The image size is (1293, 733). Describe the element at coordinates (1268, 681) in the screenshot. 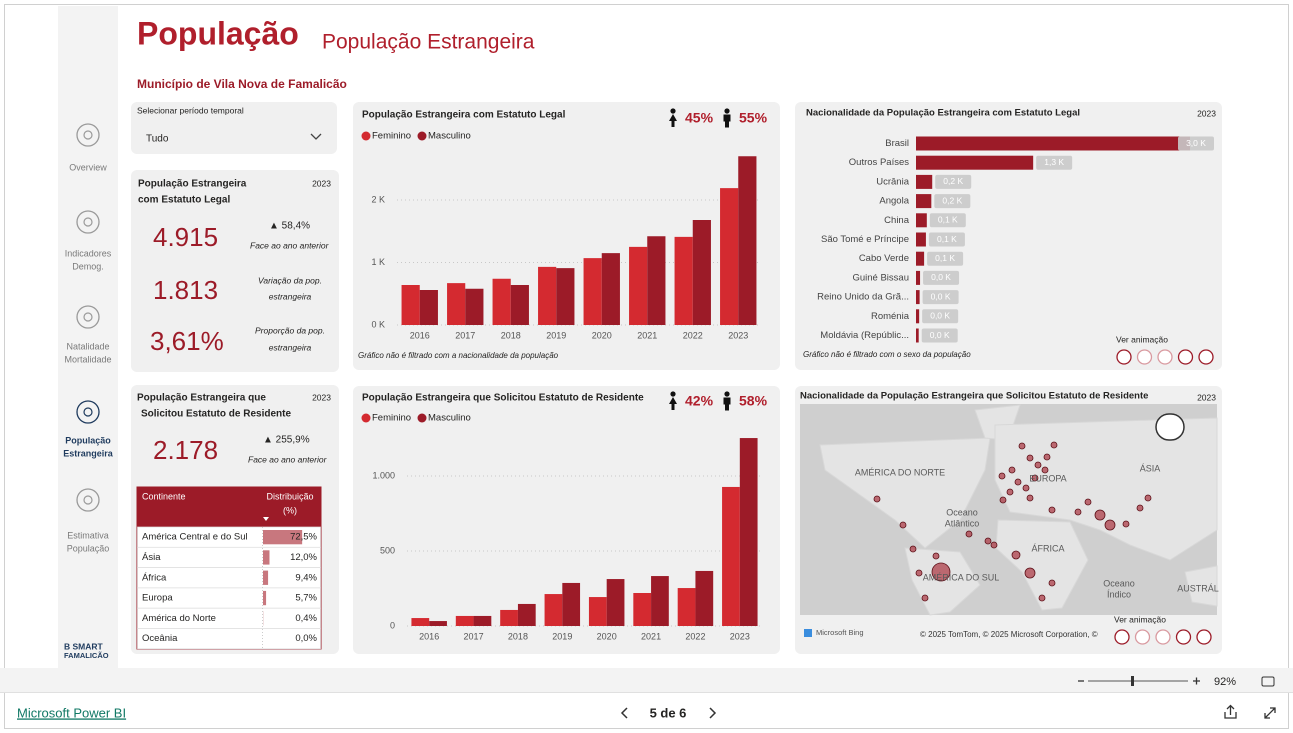

I see `fit-page` at that location.